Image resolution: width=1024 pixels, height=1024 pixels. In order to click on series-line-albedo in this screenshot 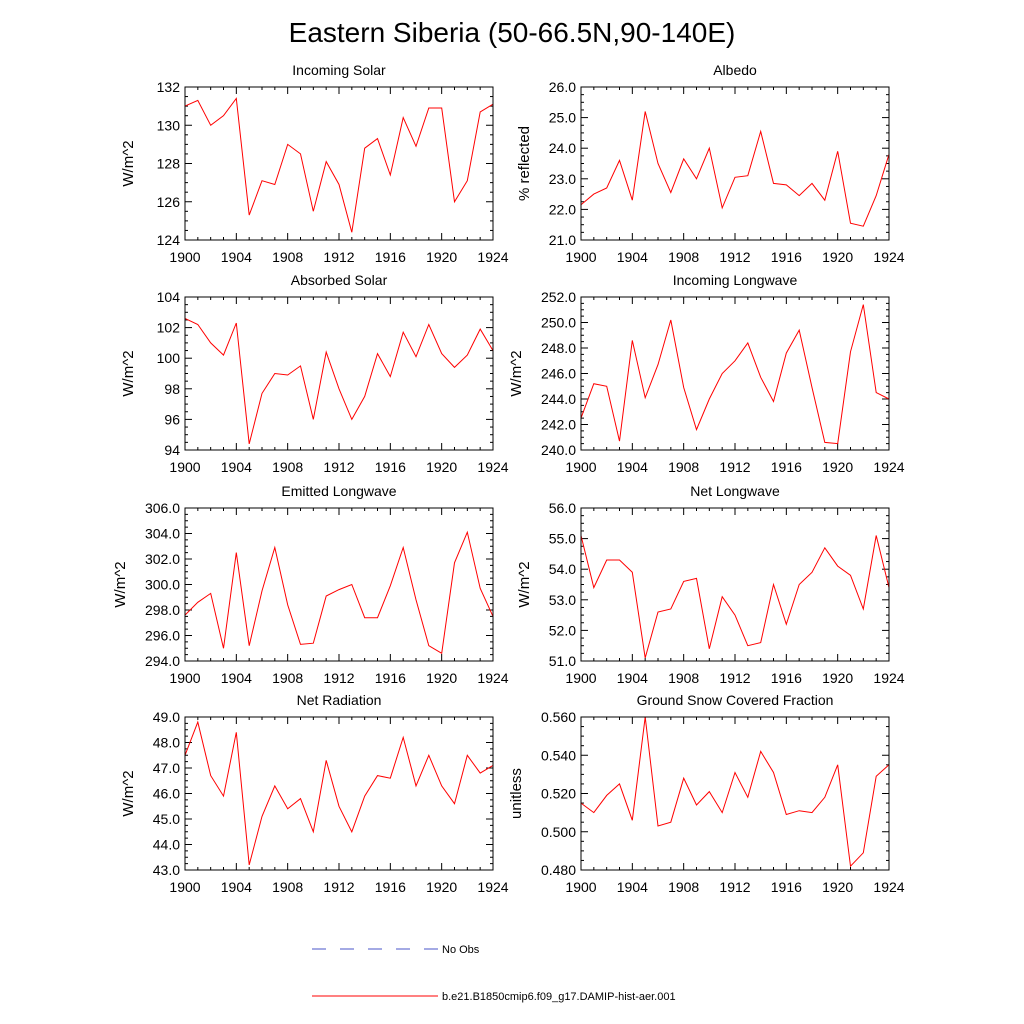, I will do `click(735, 169)`.